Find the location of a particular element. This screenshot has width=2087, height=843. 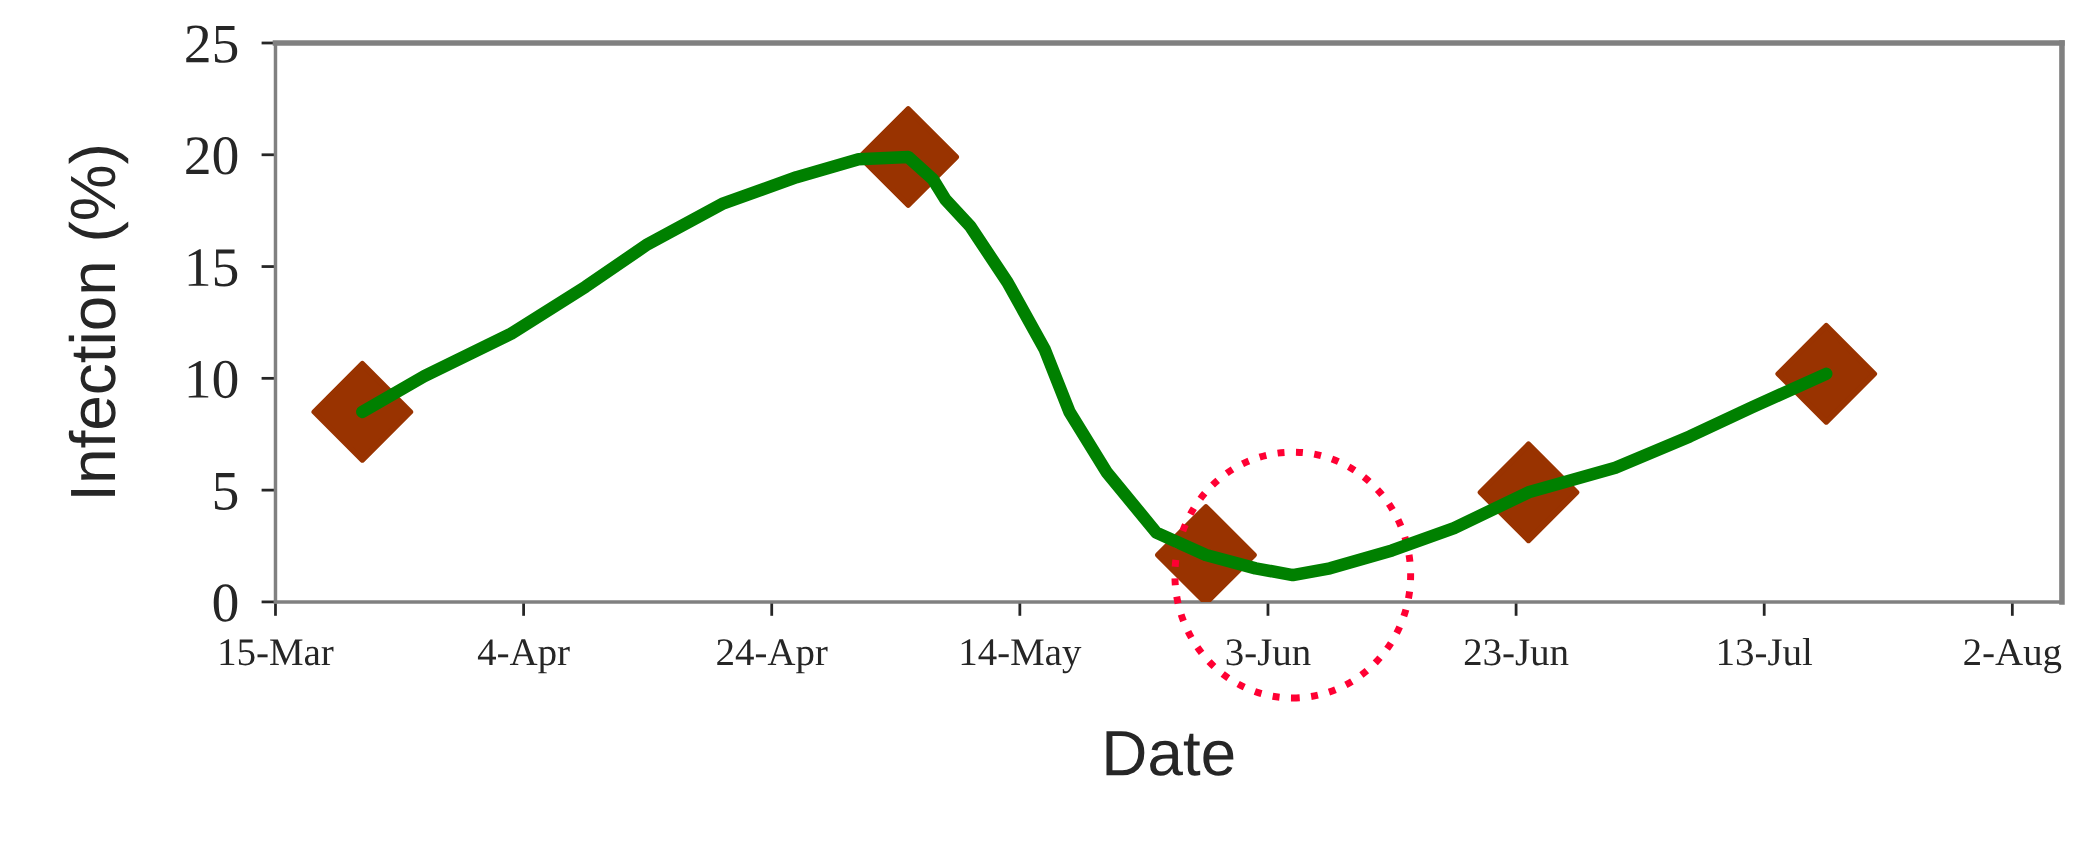

x-tick-label: 24-Apr is located at coordinates (772, 656).